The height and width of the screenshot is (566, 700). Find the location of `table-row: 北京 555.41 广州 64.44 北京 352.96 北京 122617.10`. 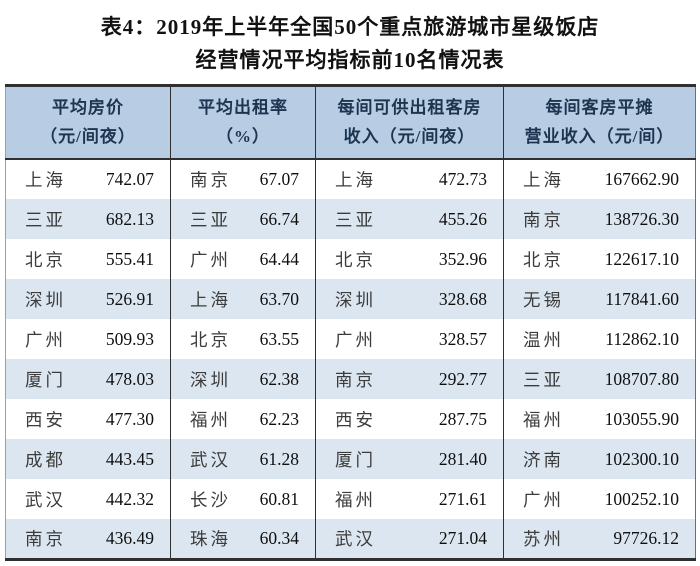

table-row: 北京 555.41 广州 64.44 北京 352.96 北京 122617.10 is located at coordinates (351, 259).